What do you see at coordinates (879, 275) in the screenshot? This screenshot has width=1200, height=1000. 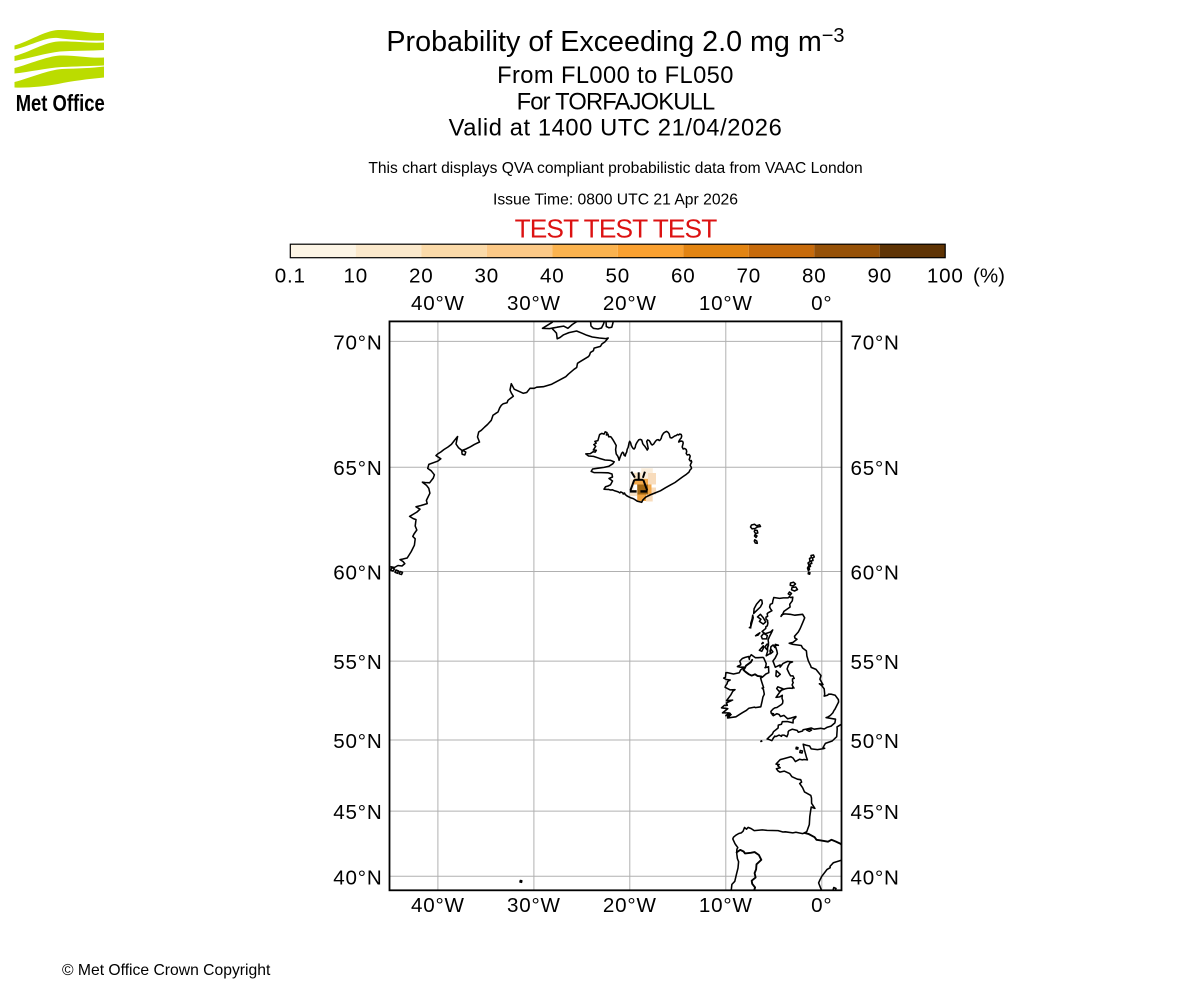 I see `svg-text: 90` at bounding box center [879, 275].